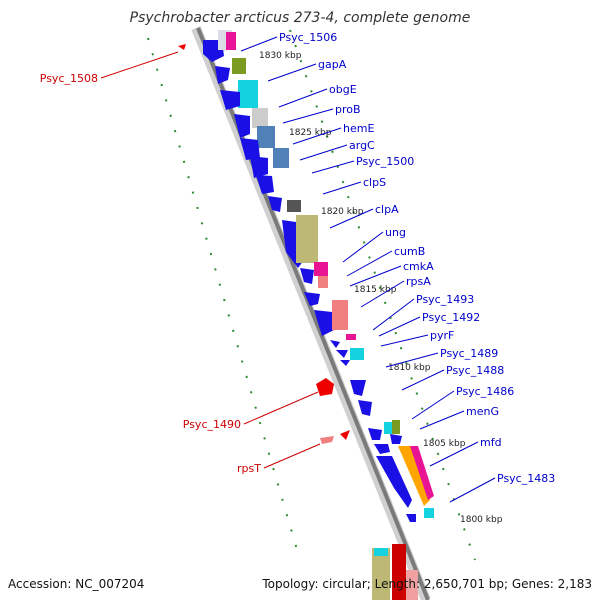  I want to click on forward-gene-label: mfd, so click(491, 442).